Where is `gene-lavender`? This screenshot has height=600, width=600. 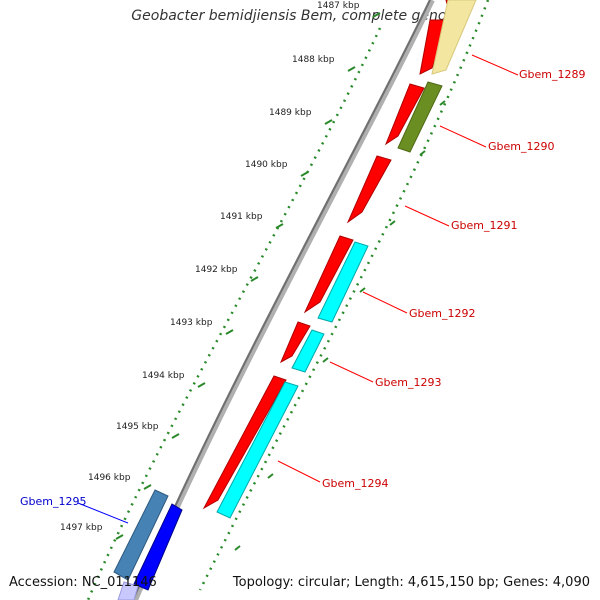
gene-lavender is located at coordinates (128, 590).